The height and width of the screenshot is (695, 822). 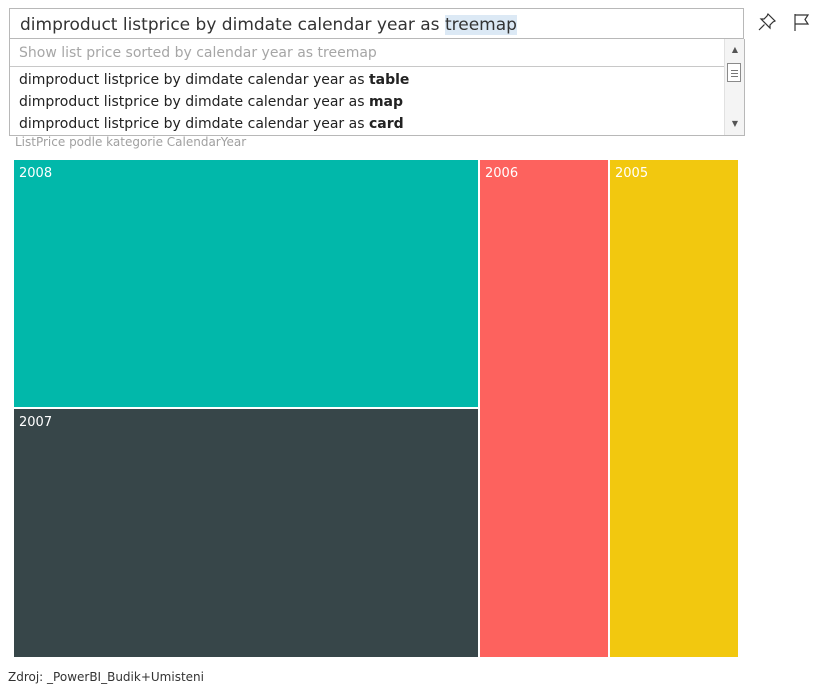 What do you see at coordinates (735, 123) in the screenshot?
I see `scroll-down-arrow-icon: ▼` at bounding box center [735, 123].